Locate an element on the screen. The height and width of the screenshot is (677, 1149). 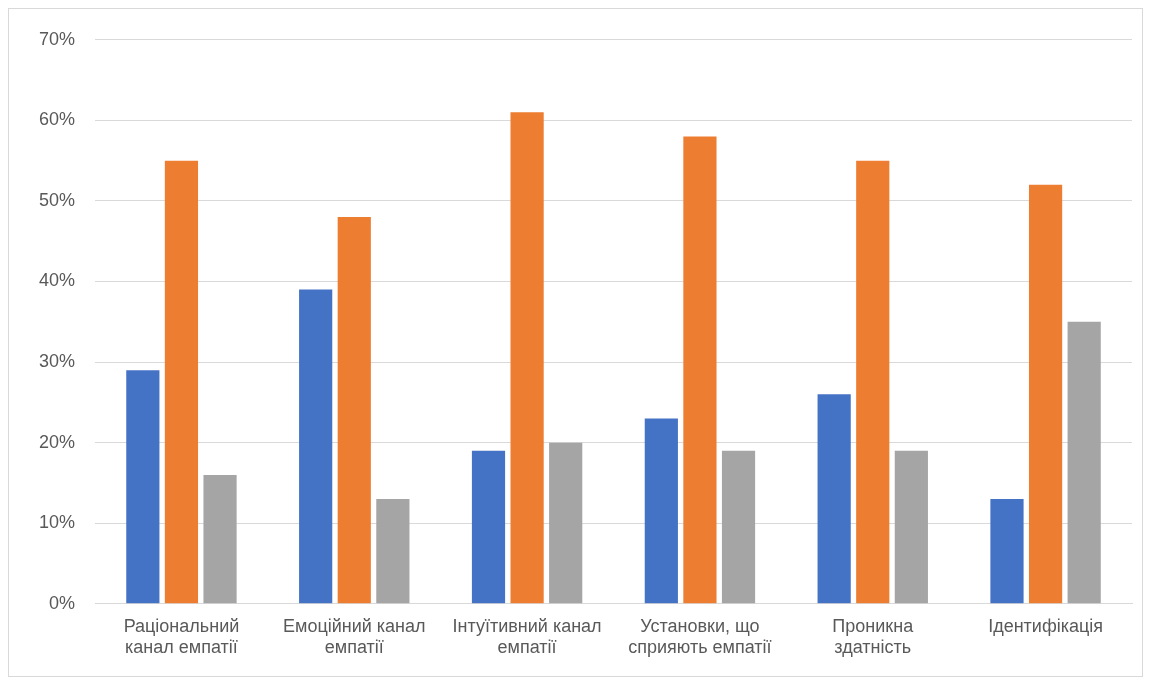
y-tick-label: 20% is located at coordinates (57, 441).